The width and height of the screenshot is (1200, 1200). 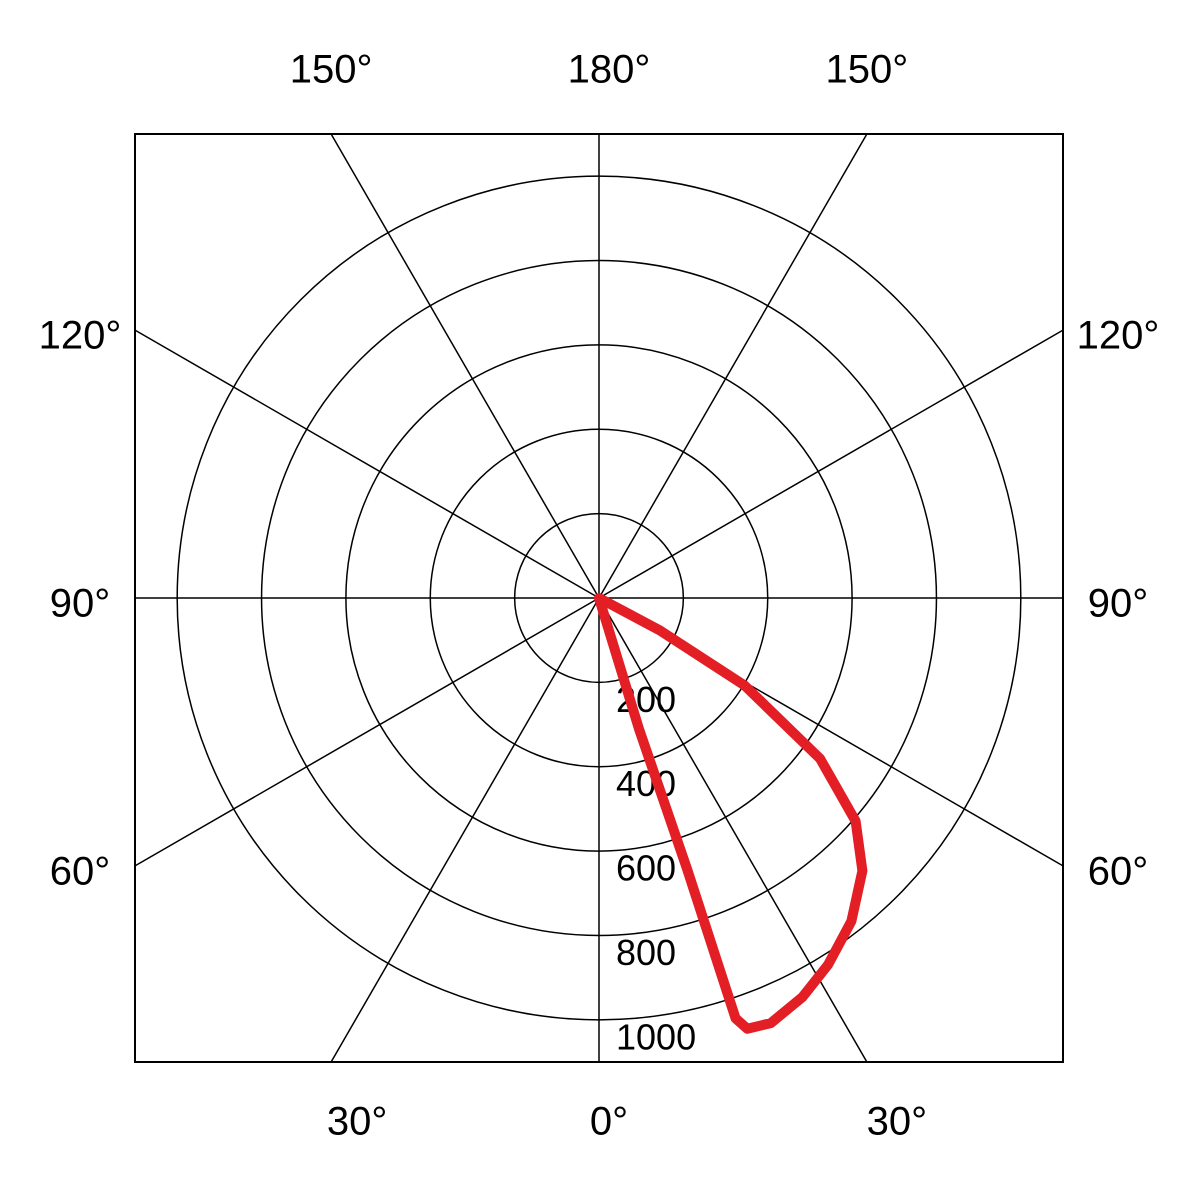 I want to click on r-tick-label: 600, so click(x=646, y=868).